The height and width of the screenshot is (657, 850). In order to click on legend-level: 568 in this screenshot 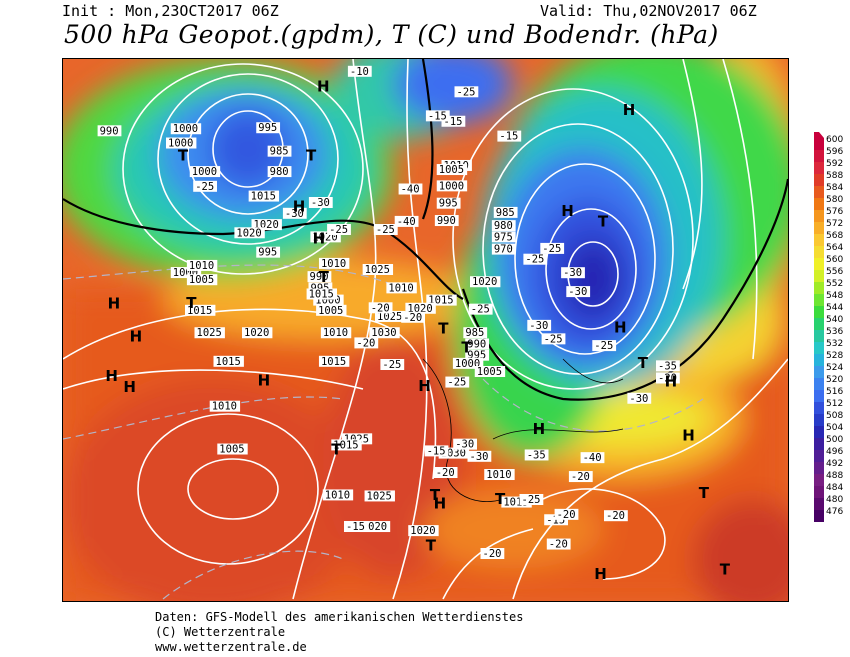, I will do `click(834, 236)`.